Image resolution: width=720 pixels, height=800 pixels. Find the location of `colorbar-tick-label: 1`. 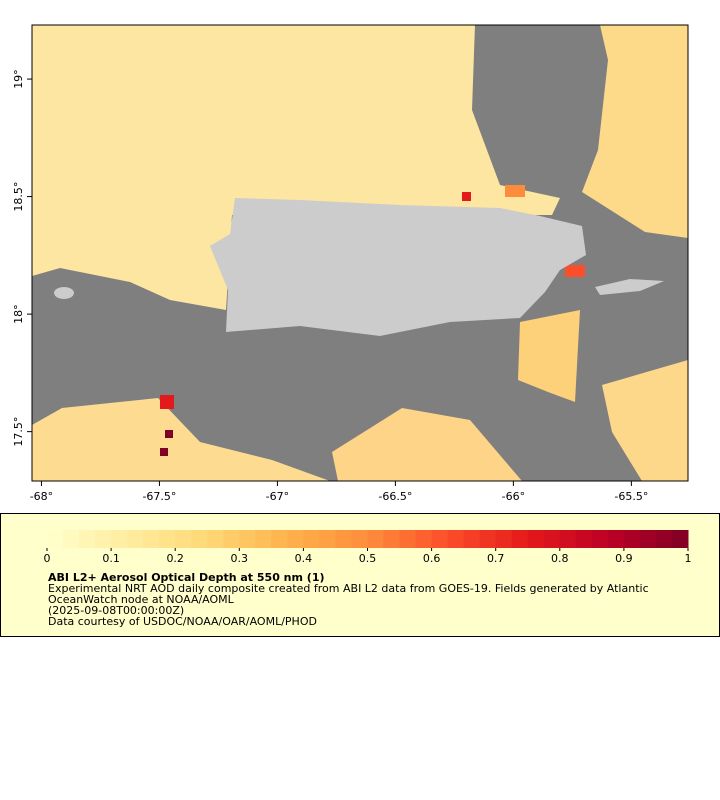

colorbar-tick-label: 1 is located at coordinates (688, 558).